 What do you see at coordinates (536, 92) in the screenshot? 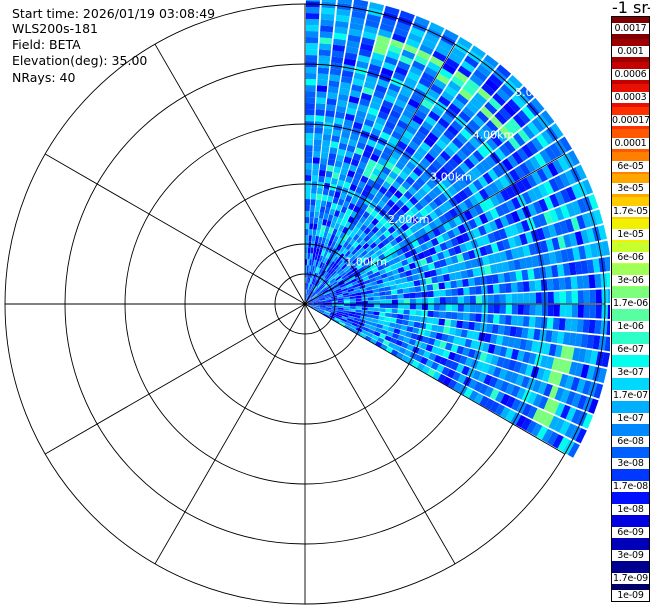
I see `range-ring-label: 5.00km` at bounding box center [536, 92].